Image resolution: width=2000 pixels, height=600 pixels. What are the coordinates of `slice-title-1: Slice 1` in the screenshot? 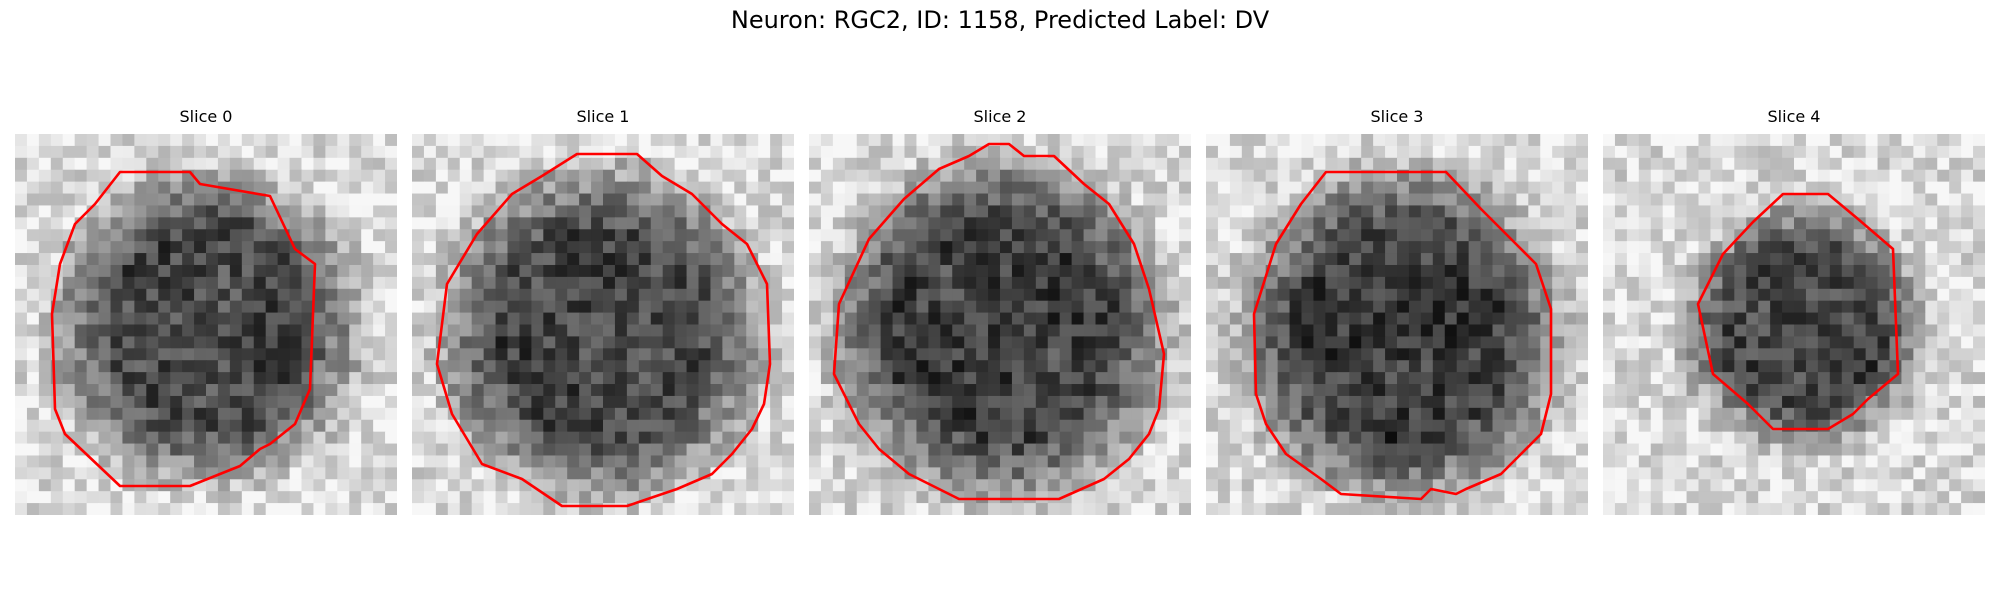 It's located at (603, 116).